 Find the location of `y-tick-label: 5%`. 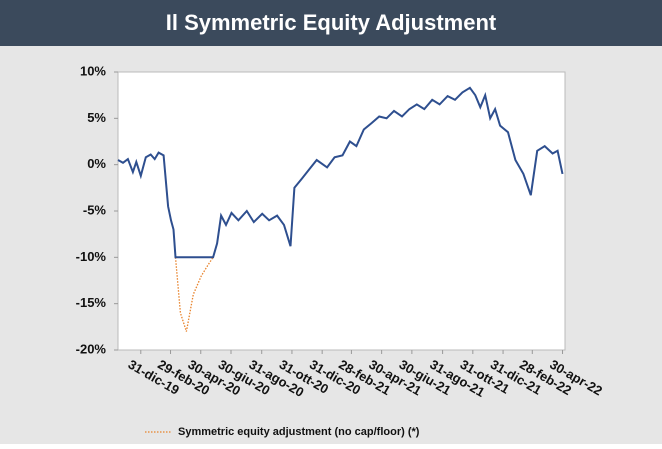

y-tick-label: 5% is located at coordinates (96, 117).